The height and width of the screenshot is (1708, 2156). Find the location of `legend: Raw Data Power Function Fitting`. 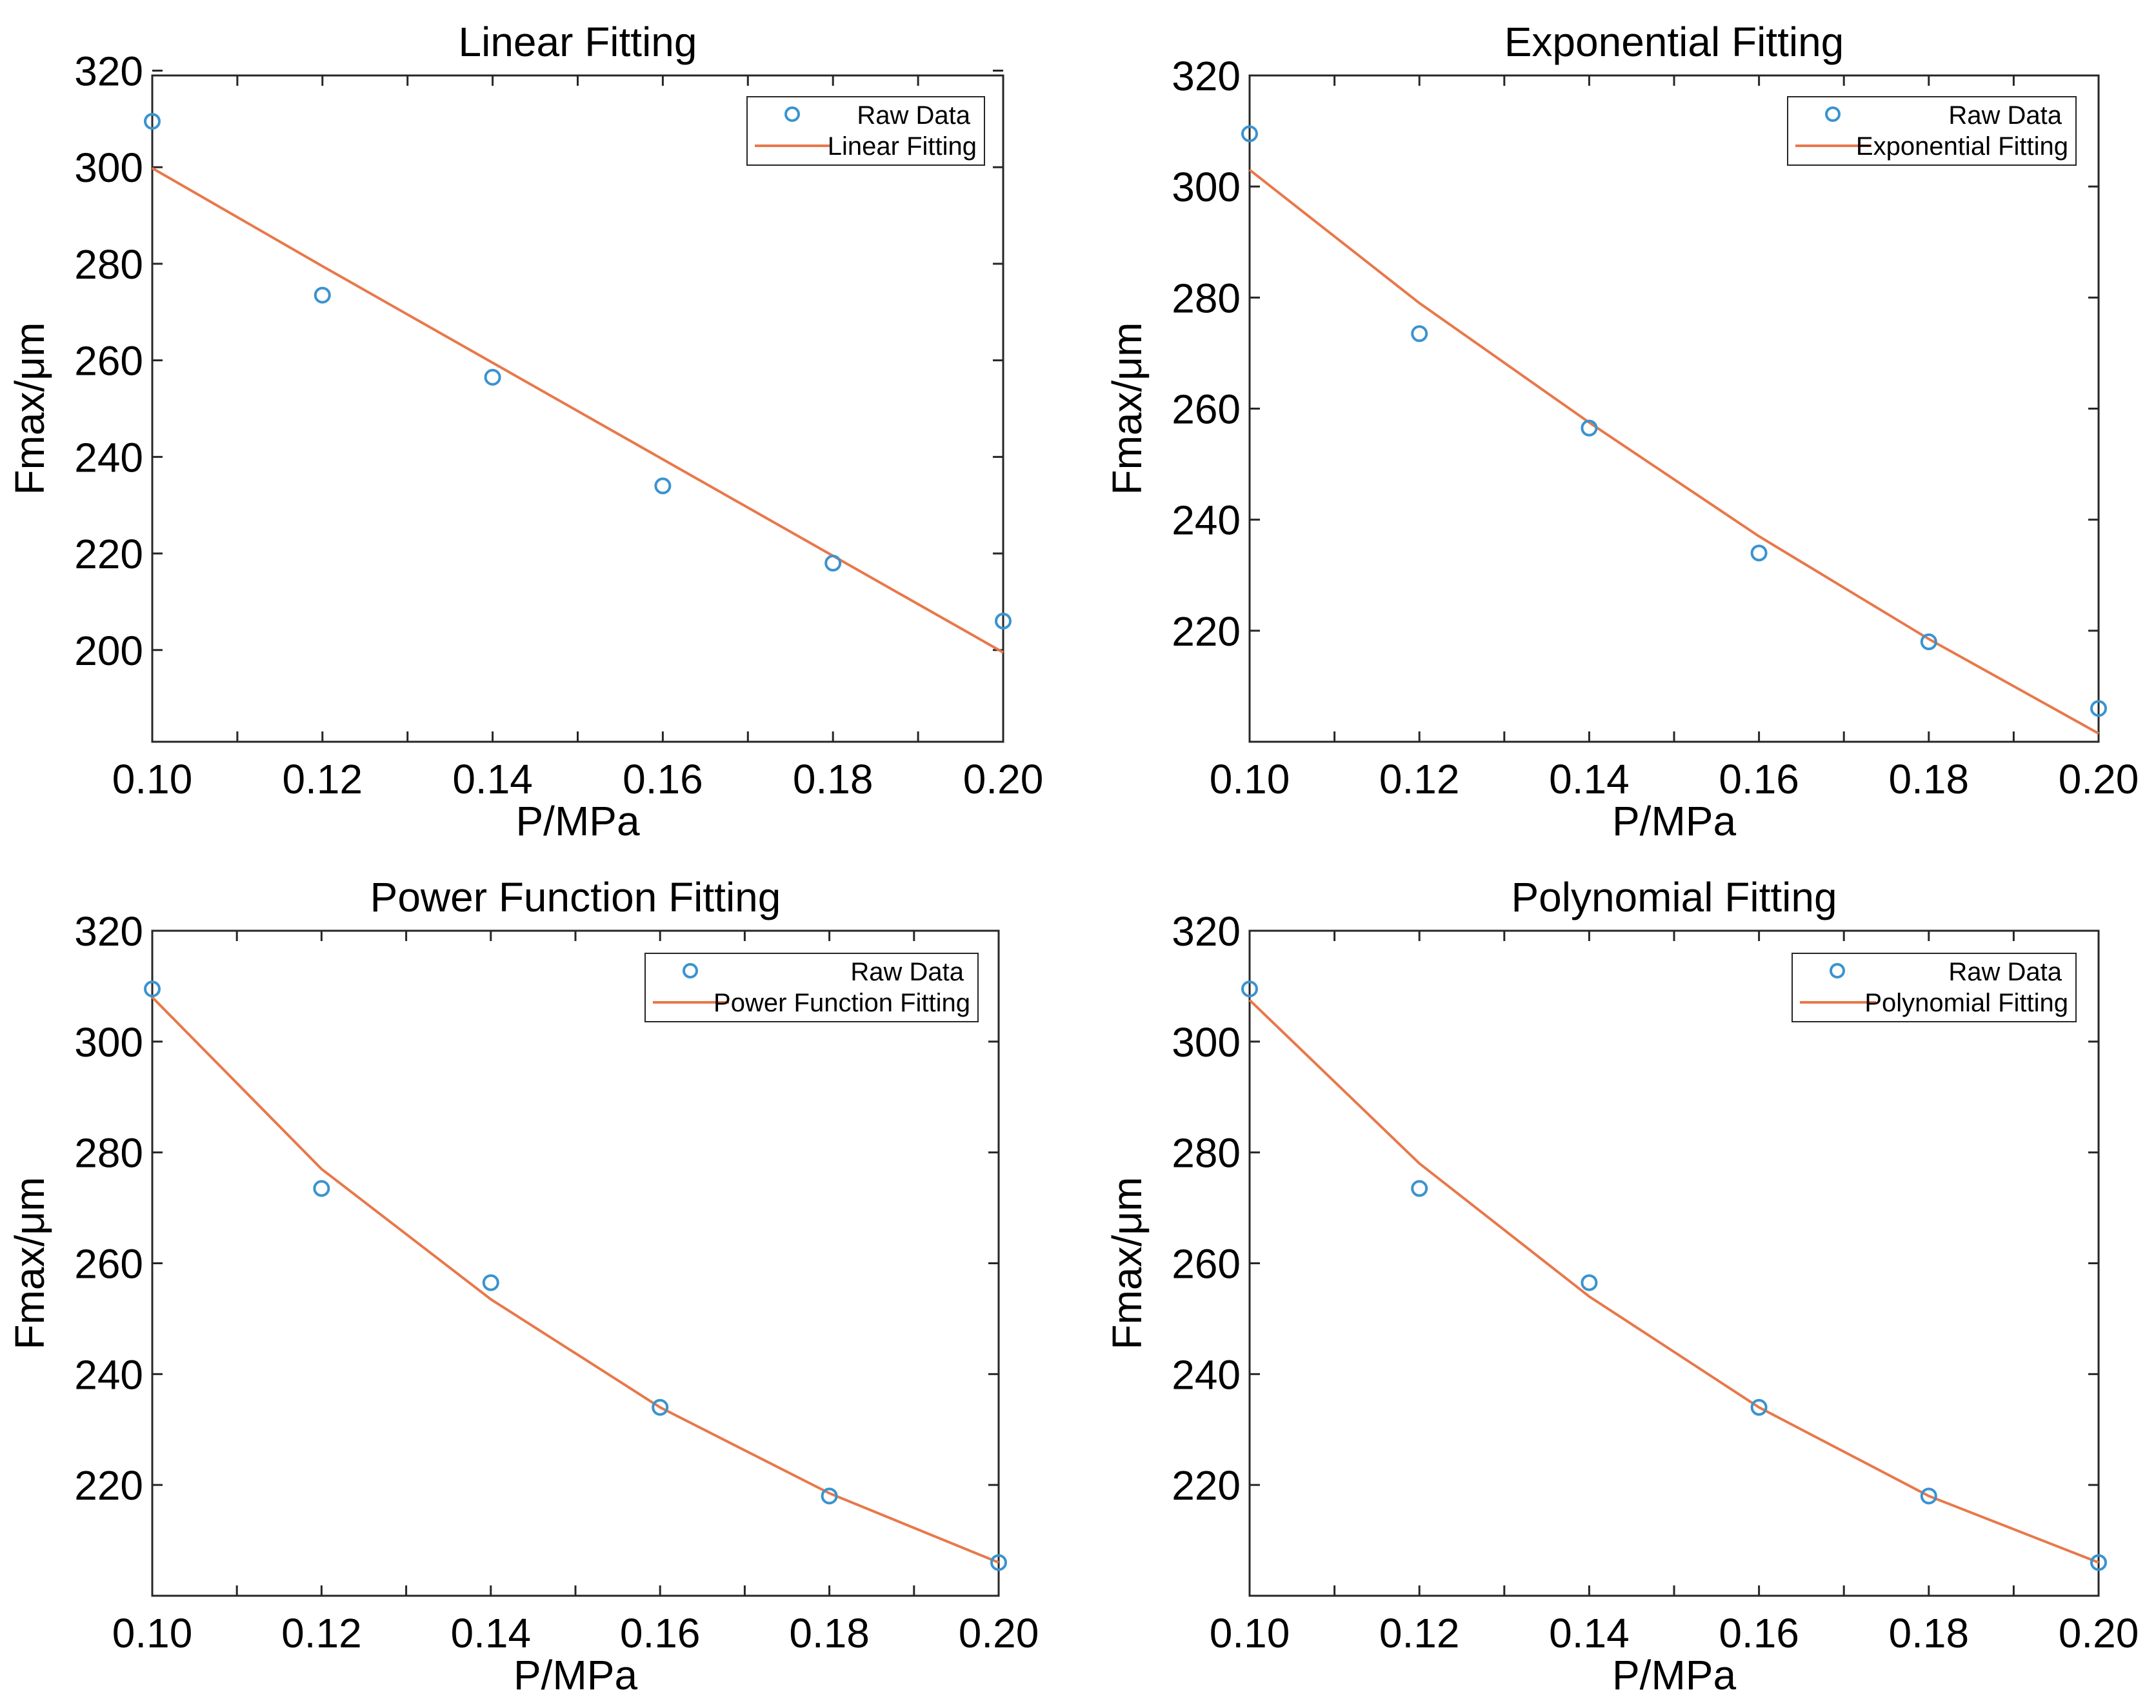

legend: Raw Data Power Function Fitting is located at coordinates (811, 987).